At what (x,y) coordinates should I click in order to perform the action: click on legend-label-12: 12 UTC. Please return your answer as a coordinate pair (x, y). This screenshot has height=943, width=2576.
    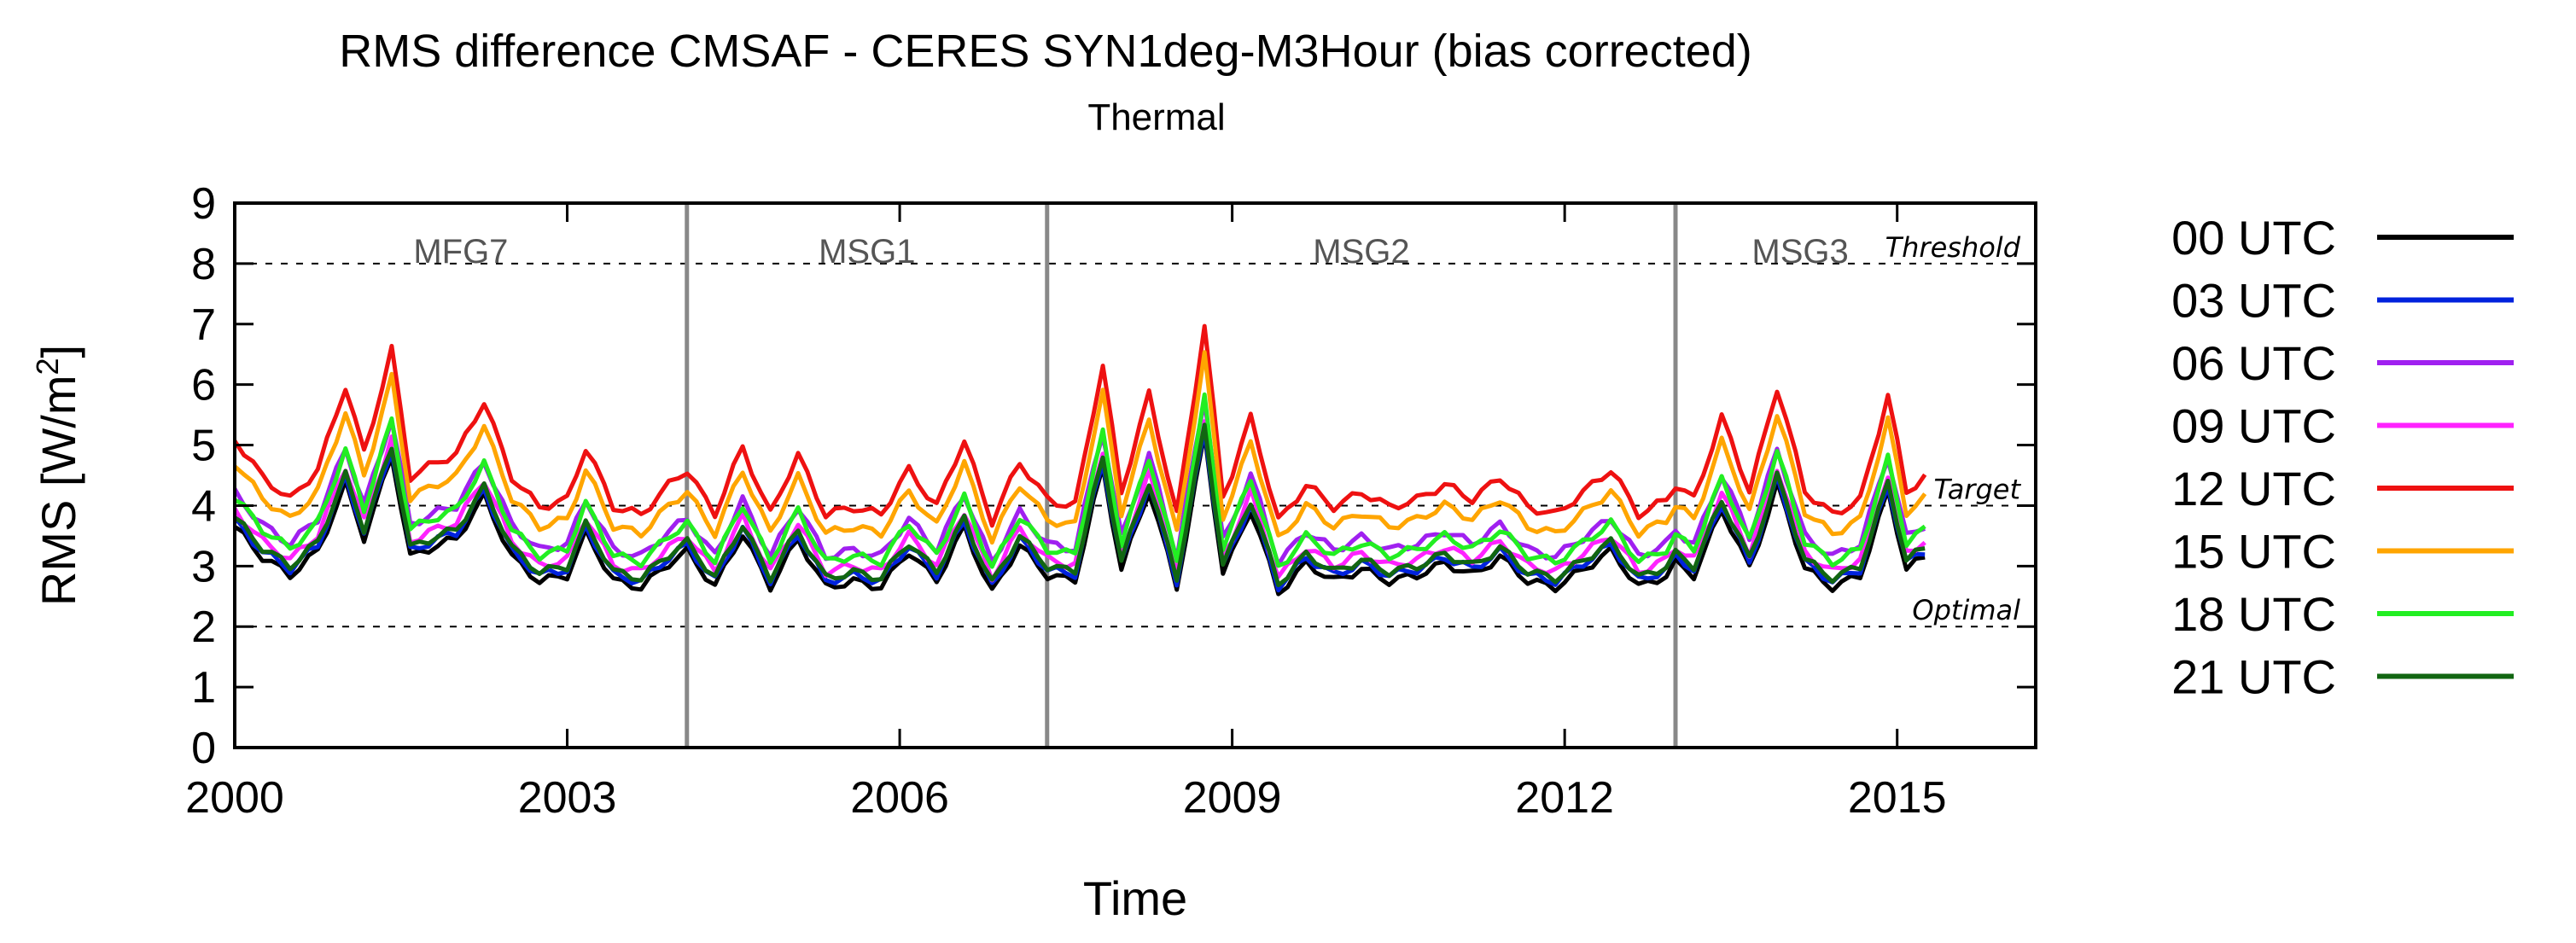
    Looking at the image, I should click on (2253, 488).